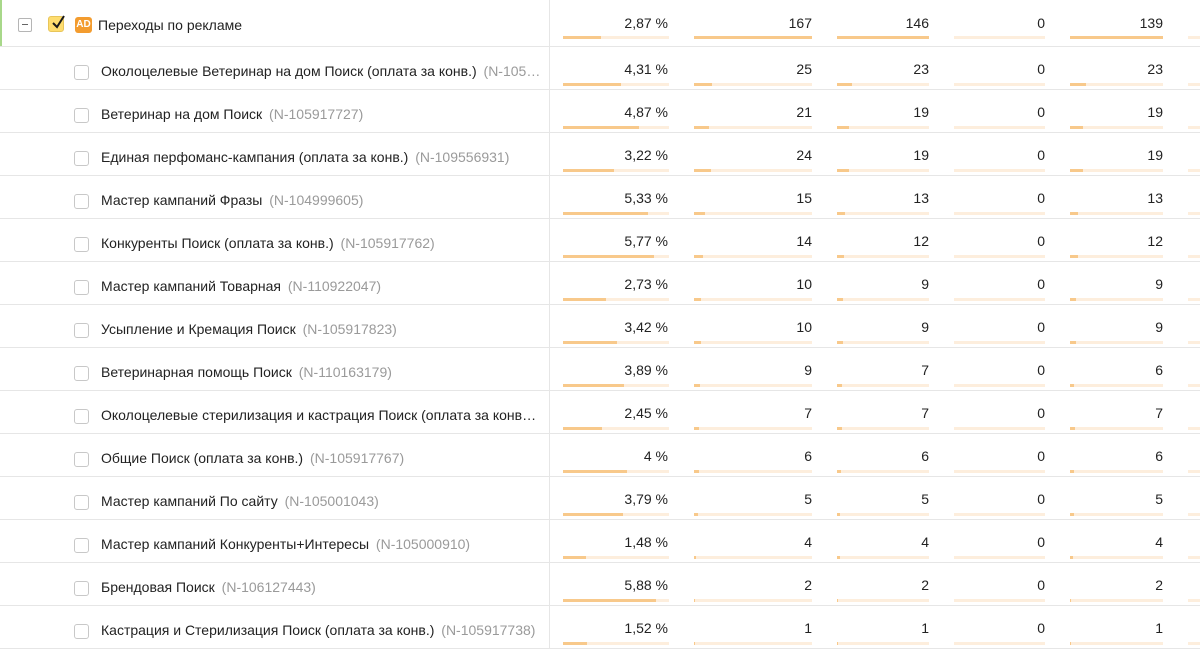 The image size is (1200, 649). Describe the element at coordinates (808, 499) in the screenshot. I see `cell-value: 5` at that location.